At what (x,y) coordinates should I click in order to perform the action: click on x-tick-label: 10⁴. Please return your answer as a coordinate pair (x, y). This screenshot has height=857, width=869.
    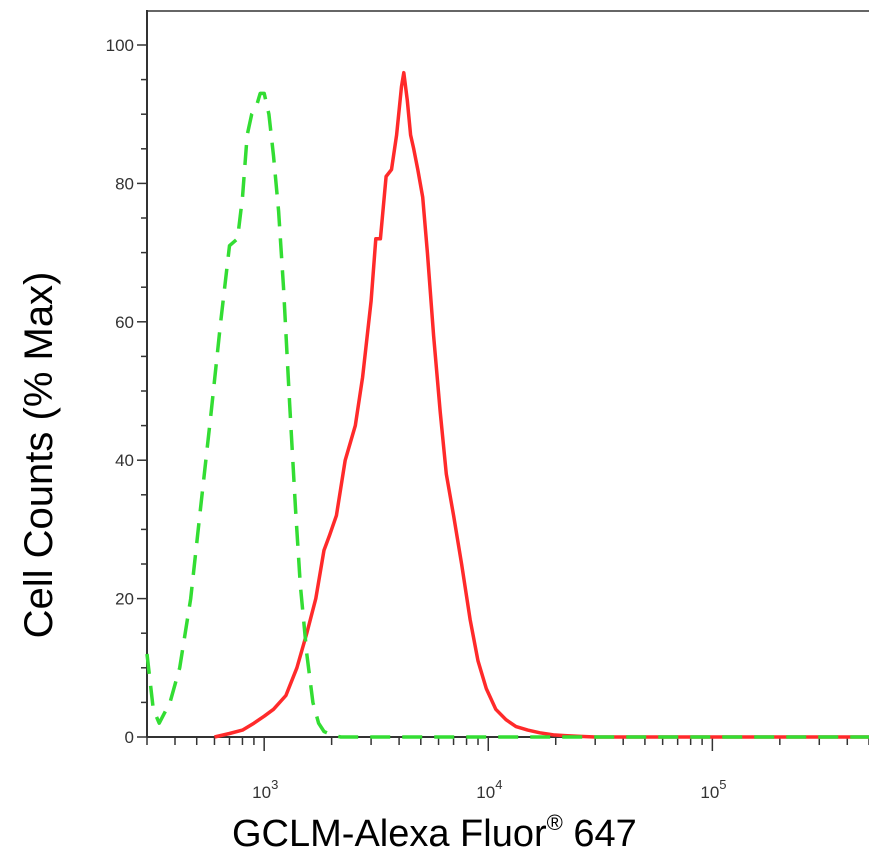
    Looking at the image, I should click on (489, 789).